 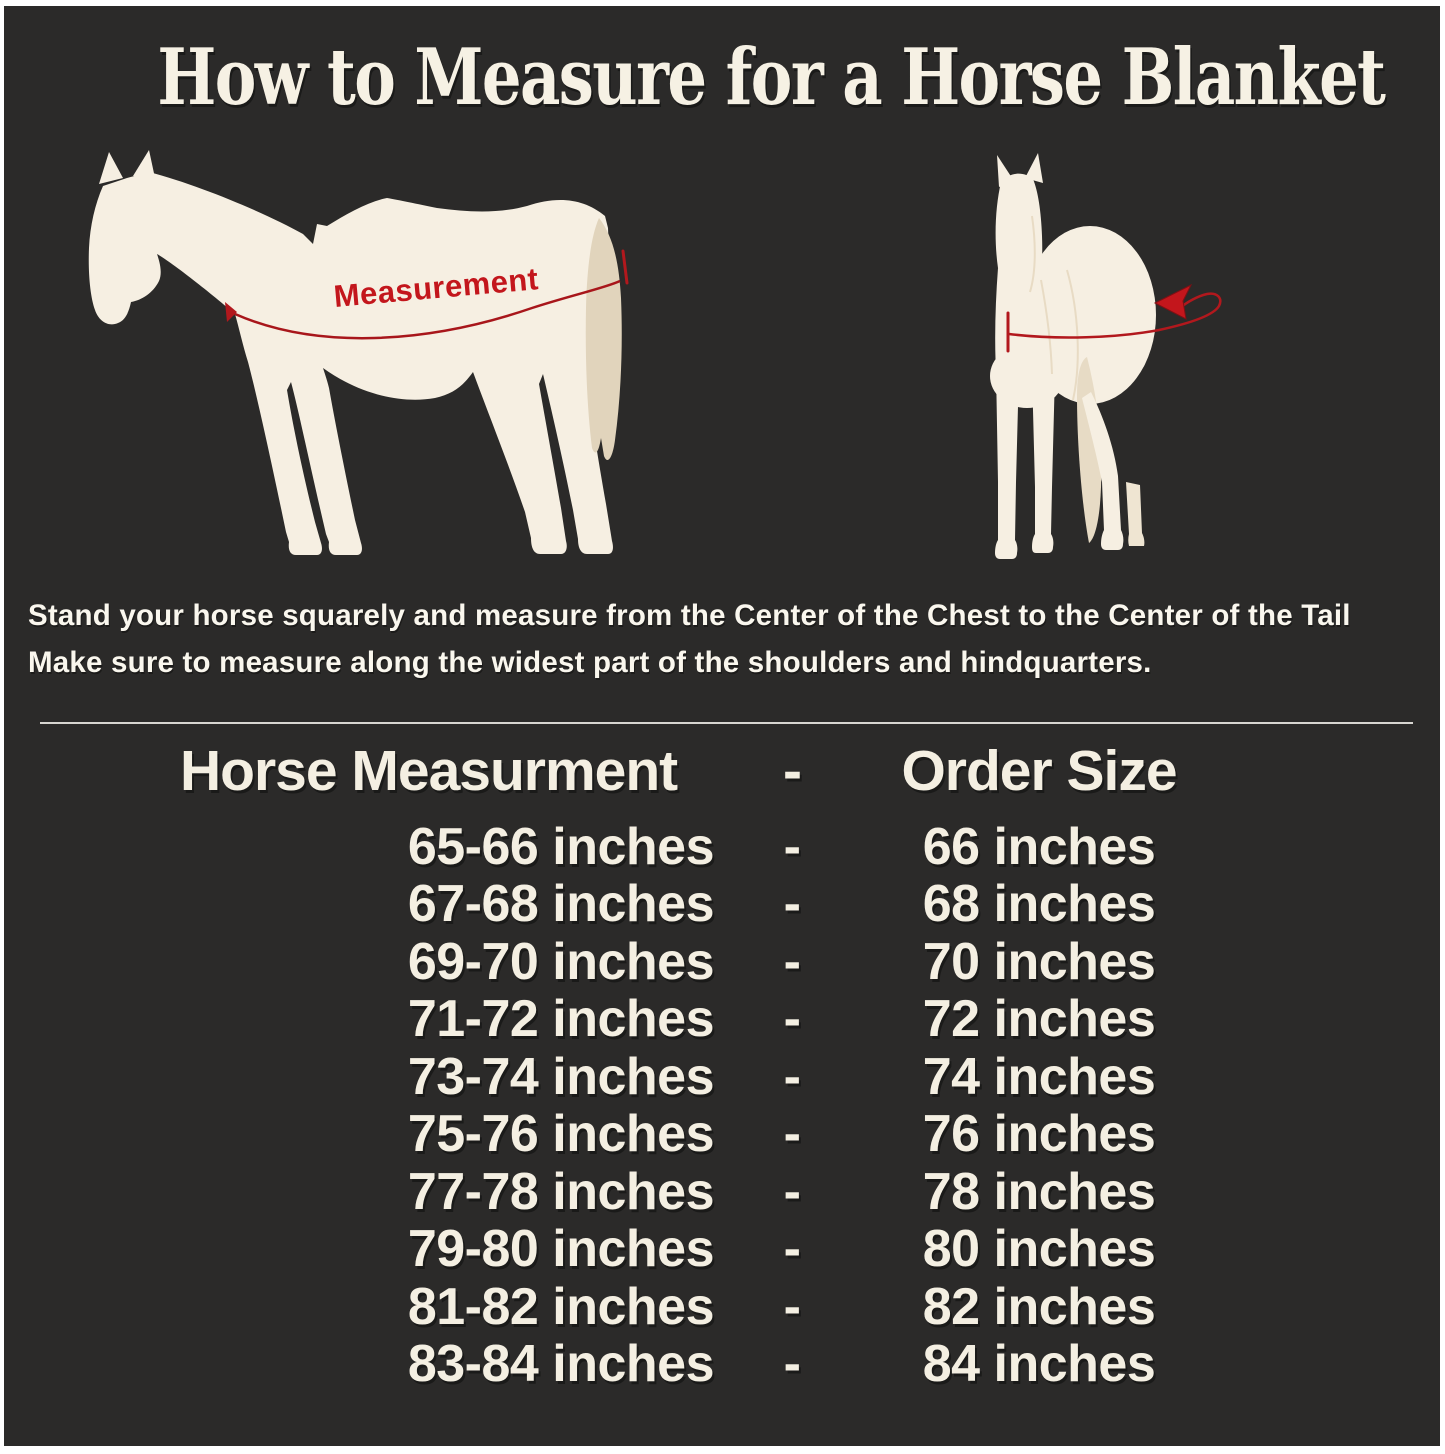 I want to click on table-row: 81-82 inches - 82 inches, so click(x=717, y=1307).